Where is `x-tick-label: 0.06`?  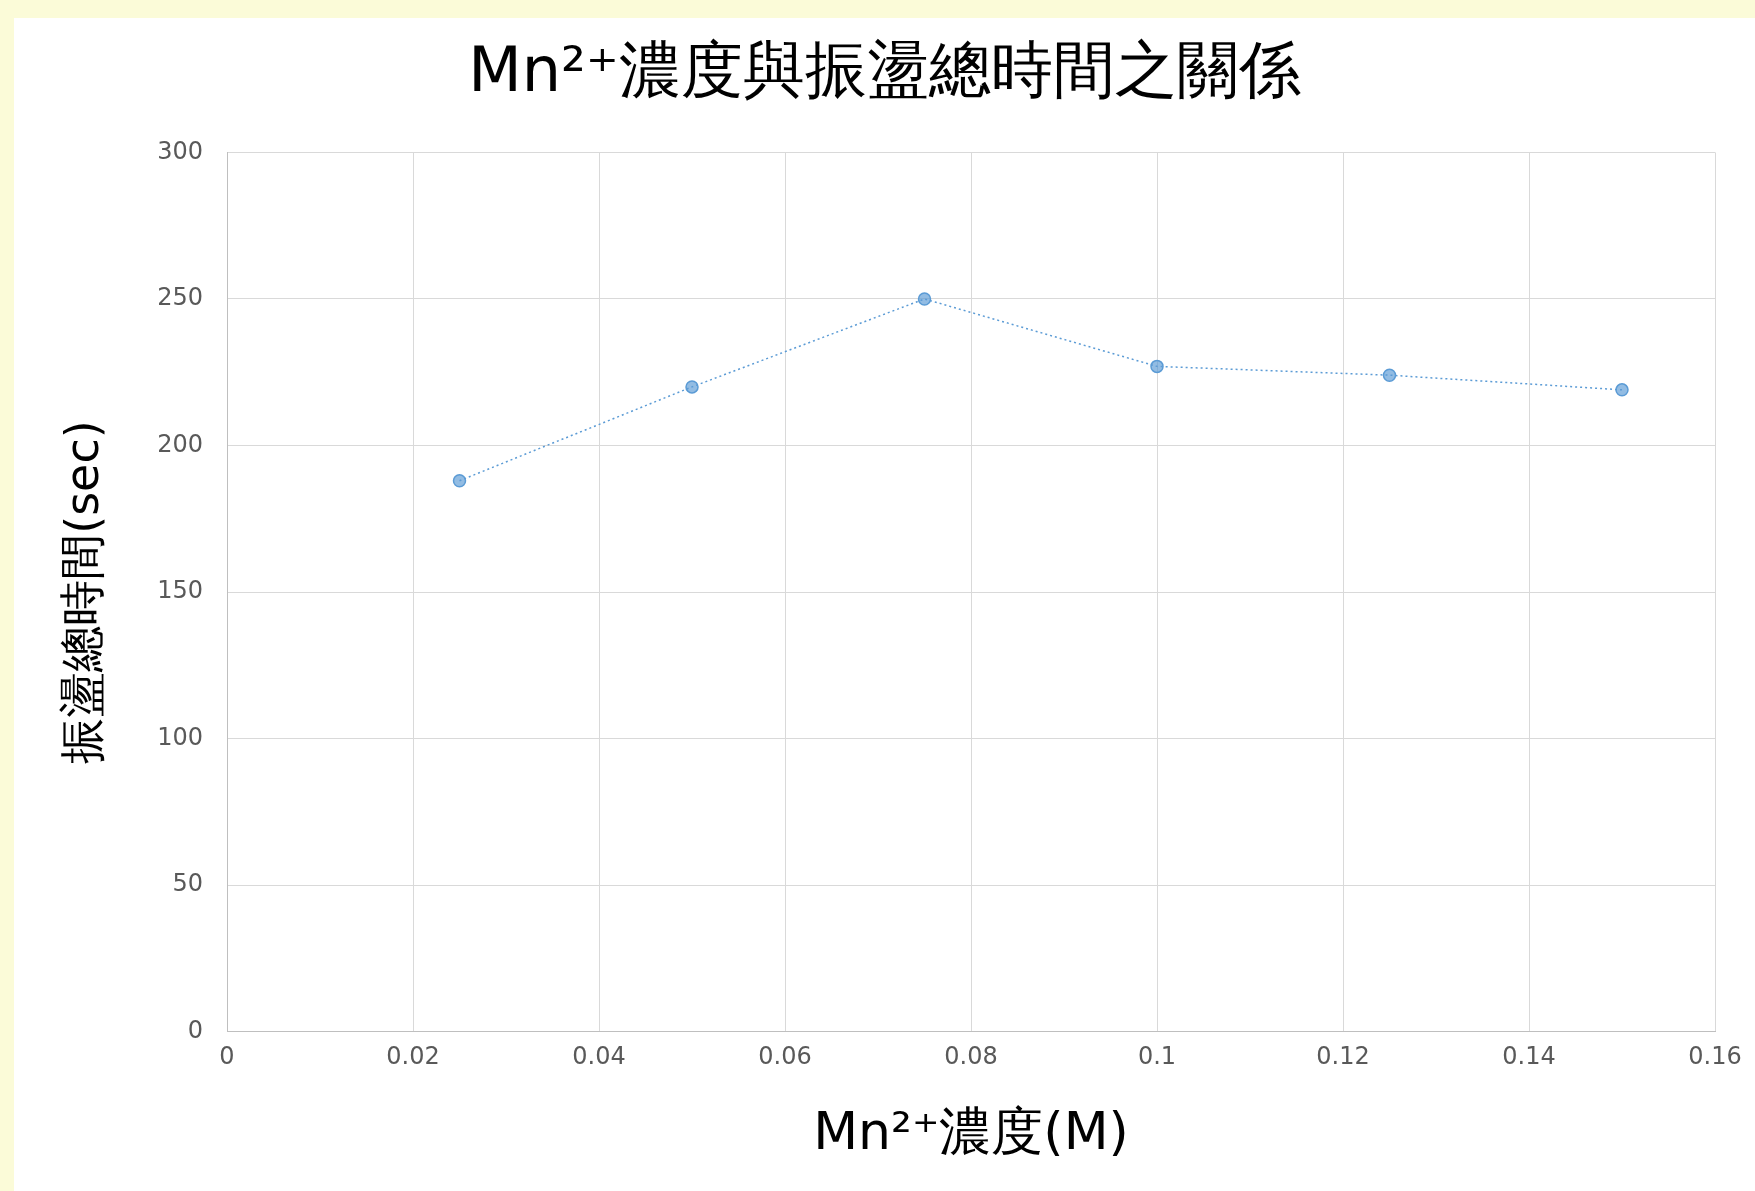 x-tick-label: 0.06 is located at coordinates (785, 1056).